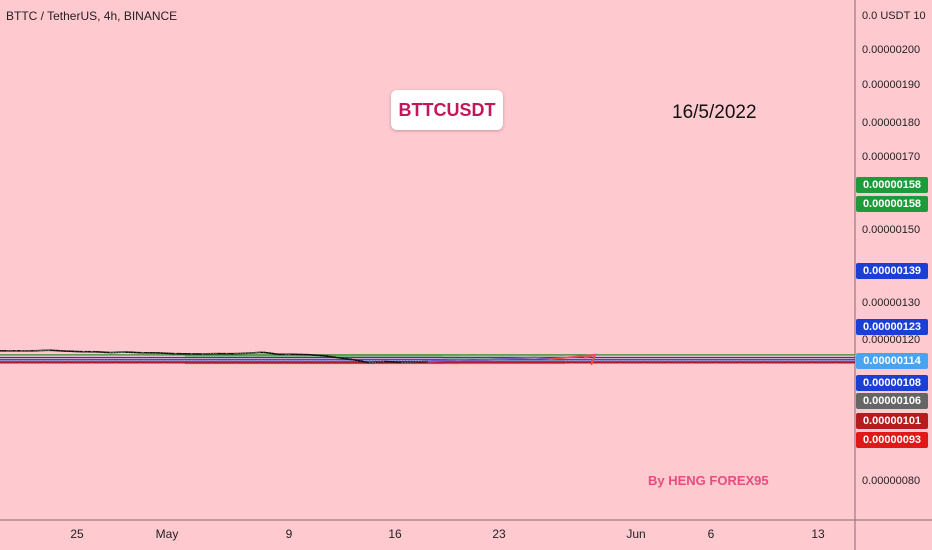 This screenshot has width=932, height=550. What do you see at coordinates (590, 359) in the screenshot?
I see `target-arrow-head` at bounding box center [590, 359].